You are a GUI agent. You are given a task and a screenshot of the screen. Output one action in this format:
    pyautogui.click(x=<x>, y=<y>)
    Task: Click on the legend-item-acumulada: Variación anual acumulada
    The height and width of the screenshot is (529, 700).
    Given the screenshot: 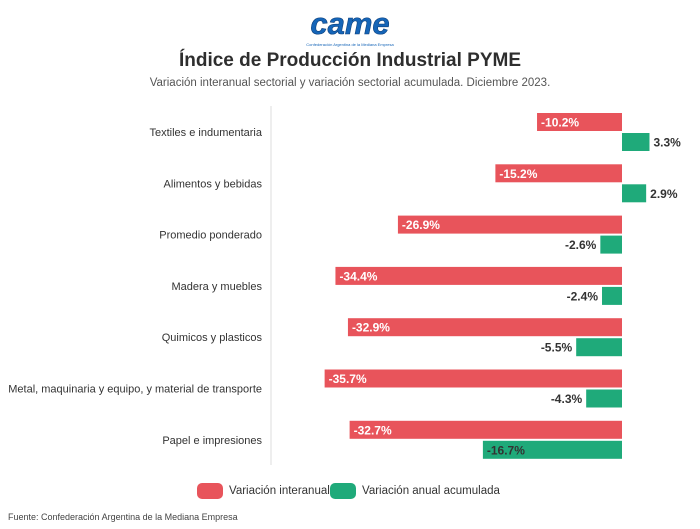 What is the action you would take?
    pyautogui.click(x=415, y=491)
    